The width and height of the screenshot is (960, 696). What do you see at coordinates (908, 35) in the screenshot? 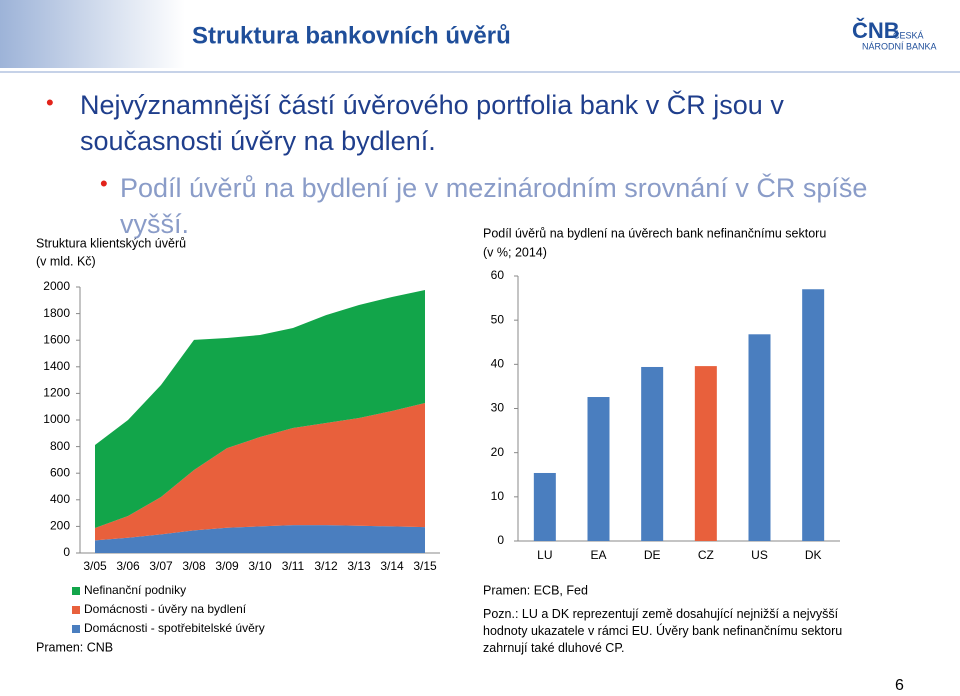
I see `logo-text: ČESKÁ` at bounding box center [908, 35].